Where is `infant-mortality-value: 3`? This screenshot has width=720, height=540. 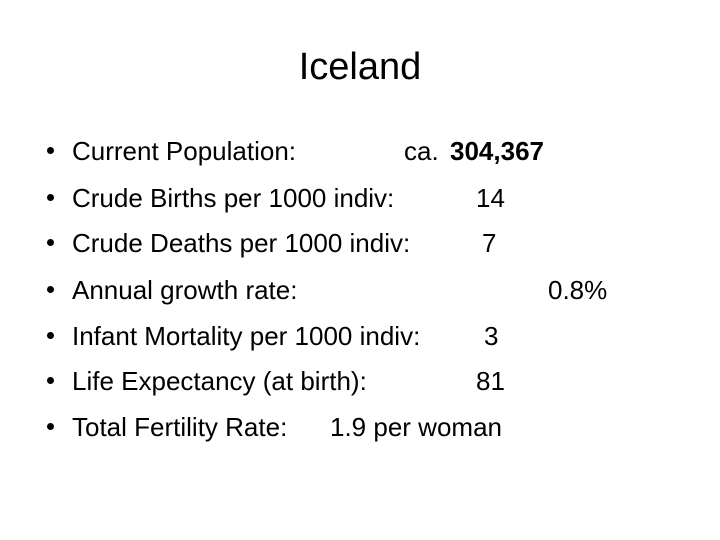
infant-mortality-value: 3 is located at coordinates (491, 336).